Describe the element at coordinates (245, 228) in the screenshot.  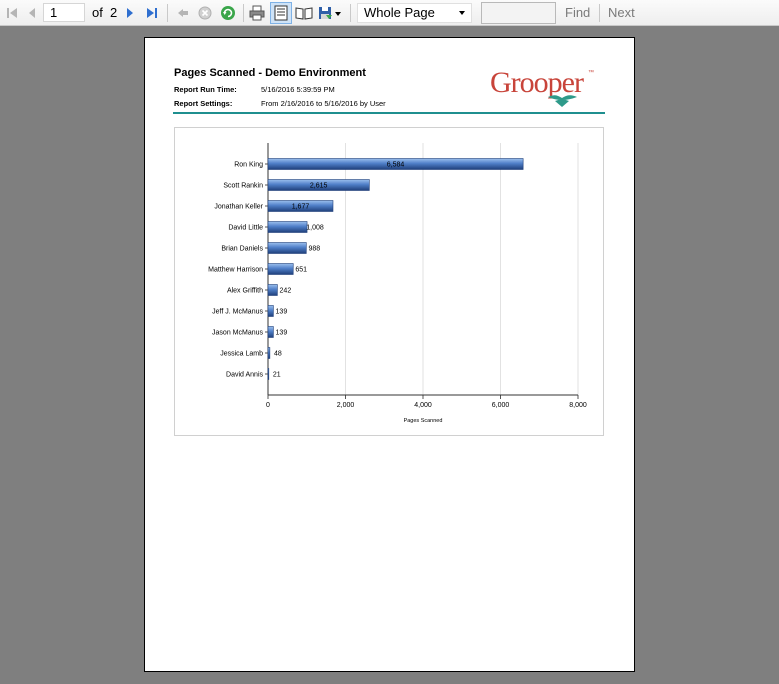
I see `category-label: David Little` at that location.